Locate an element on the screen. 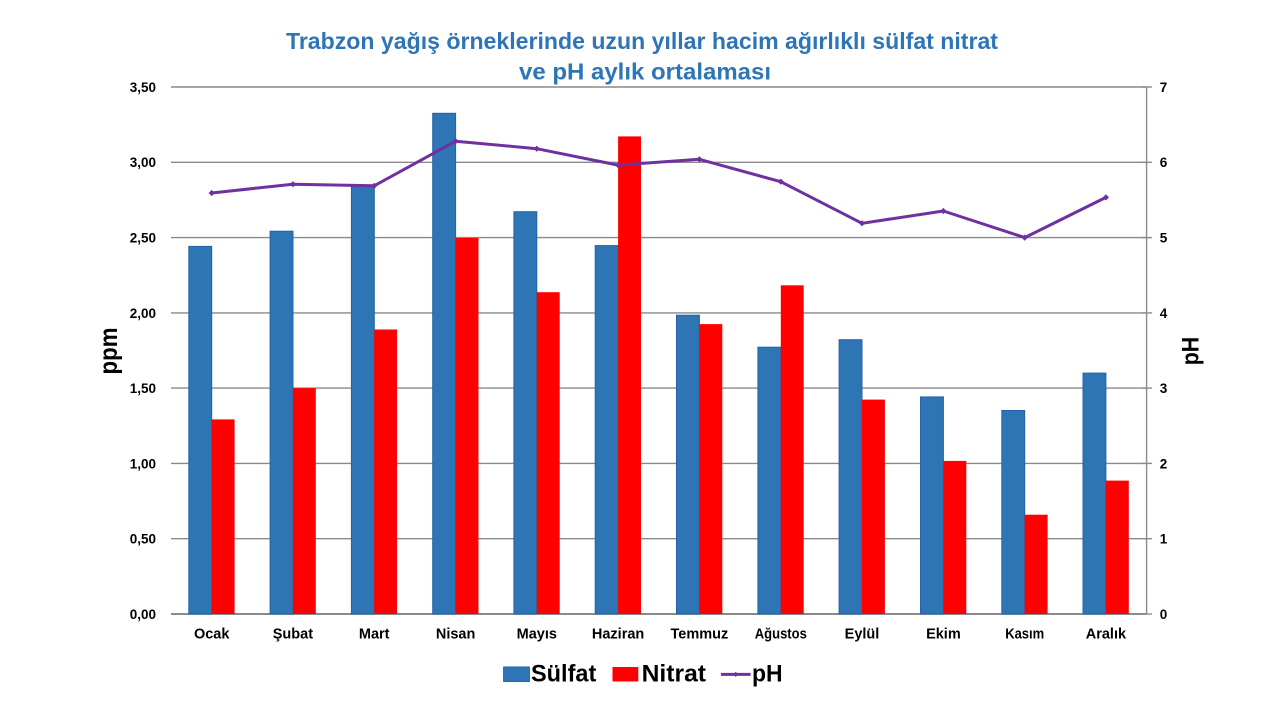 The width and height of the screenshot is (1280, 720). svg-text: 3,00 is located at coordinates (143, 162).